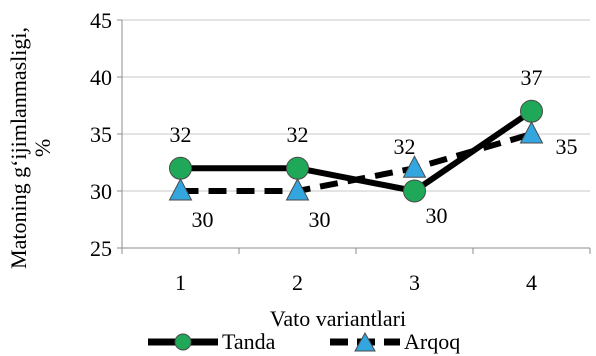 The image size is (596, 356). What do you see at coordinates (320, 219) in the screenshot?
I see `data-label-arqoq-2: 30` at bounding box center [320, 219].